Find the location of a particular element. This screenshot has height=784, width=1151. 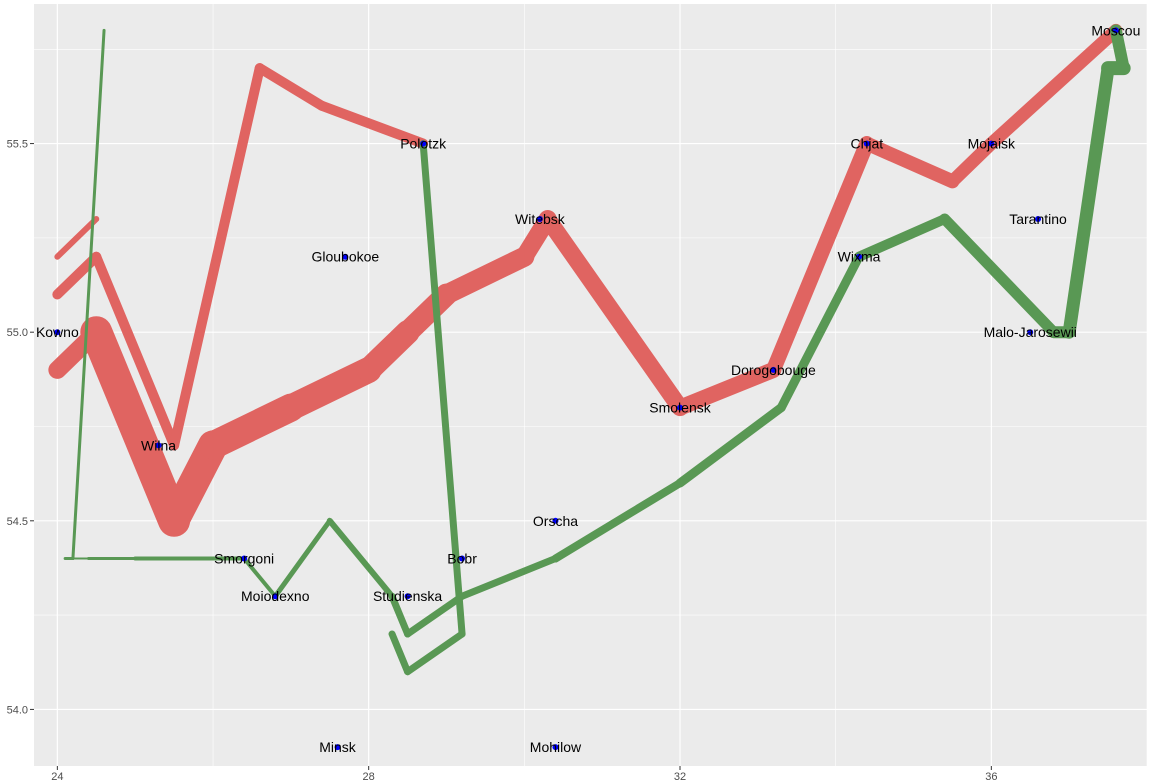

x-tick-label: 36 is located at coordinates (991, 777).